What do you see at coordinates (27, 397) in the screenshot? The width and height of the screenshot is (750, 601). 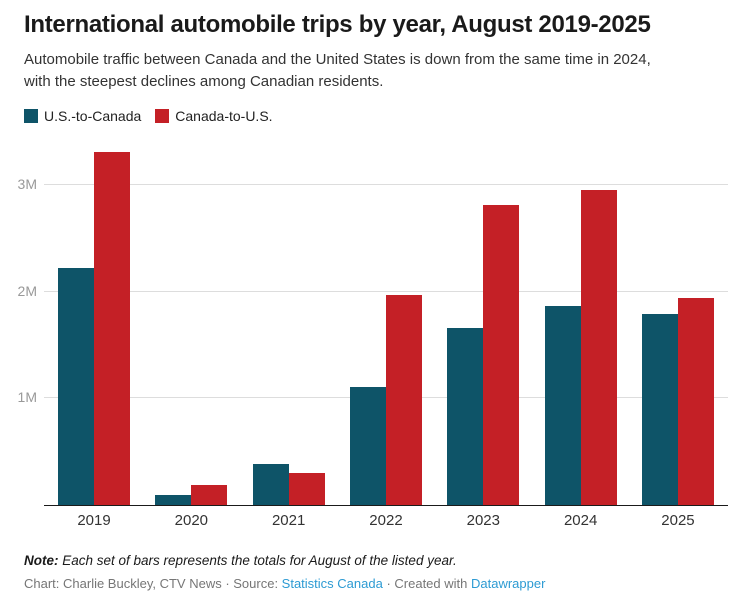 I see `y-tick-label-1M: 1M` at bounding box center [27, 397].